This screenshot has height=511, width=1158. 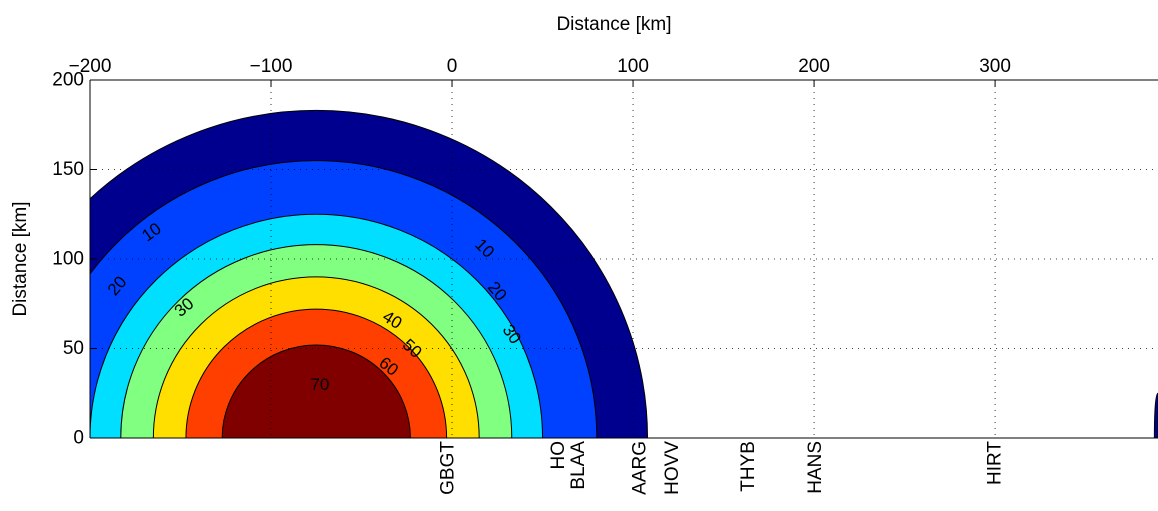 What do you see at coordinates (995, 66) in the screenshot?
I see `x-tick-label: 300` at bounding box center [995, 66].